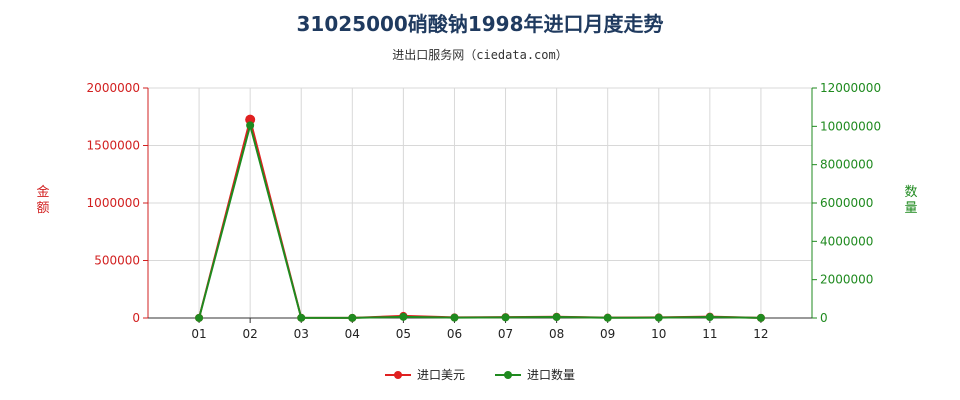 The image size is (960, 400). What do you see at coordinates (508, 375) in the screenshot?
I see `legend-swatch-import-quantity` at bounding box center [508, 375].